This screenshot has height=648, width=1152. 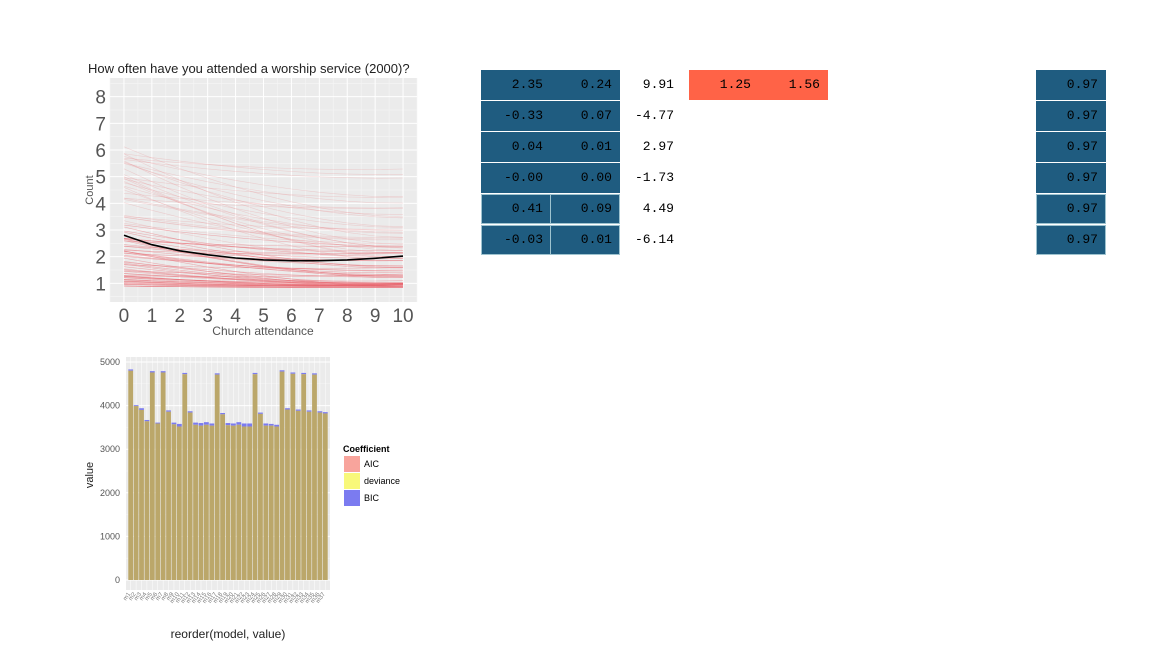 I want to click on bar-x-tick-label: m19, so click(x=224, y=598).